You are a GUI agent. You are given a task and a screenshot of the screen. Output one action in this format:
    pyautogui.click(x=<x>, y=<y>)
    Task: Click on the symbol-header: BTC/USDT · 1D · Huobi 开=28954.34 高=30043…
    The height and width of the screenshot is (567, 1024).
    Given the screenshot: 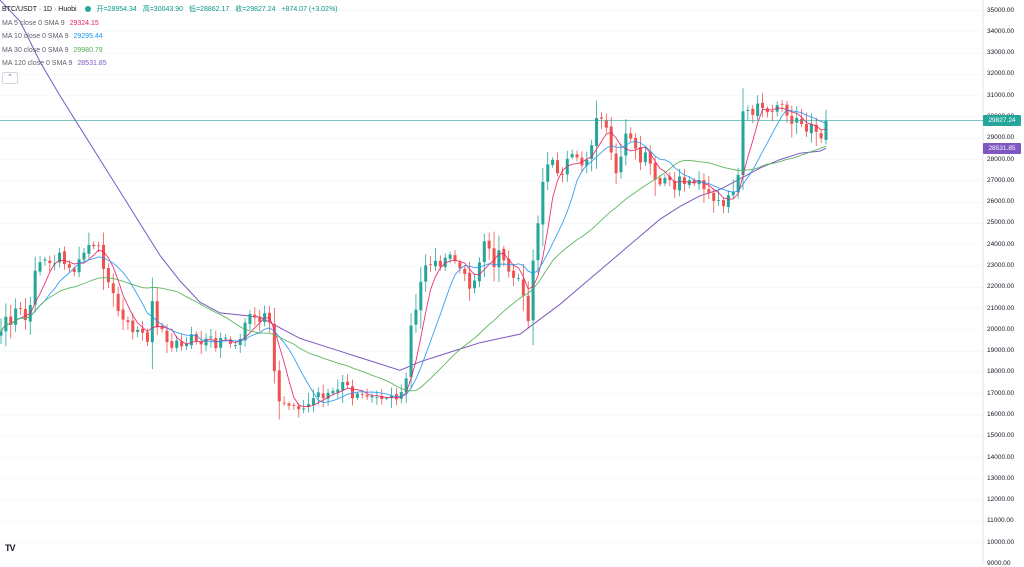 What is the action you would take?
    pyautogui.click(x=170, y=10)
    